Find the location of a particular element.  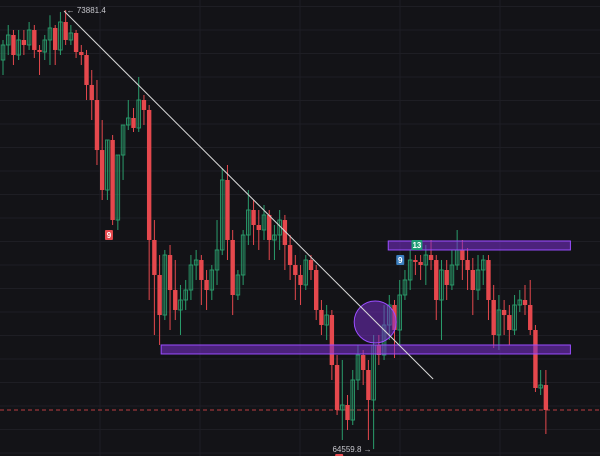

sequence-marker: 13 is located at coordinates (417, 244).